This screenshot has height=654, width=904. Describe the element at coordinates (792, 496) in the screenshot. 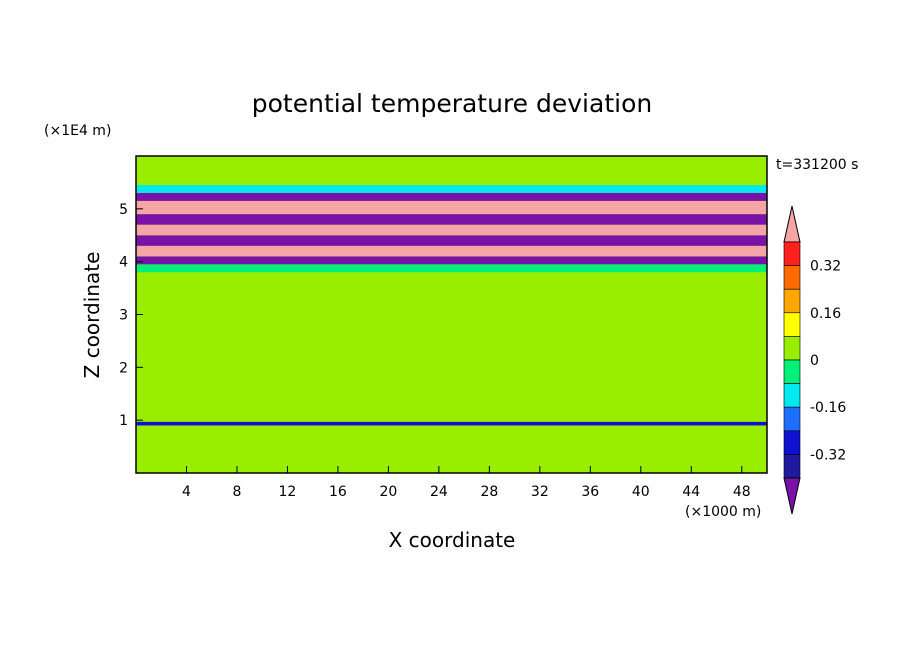

I see `colorbar-extend-bottom` at that location.